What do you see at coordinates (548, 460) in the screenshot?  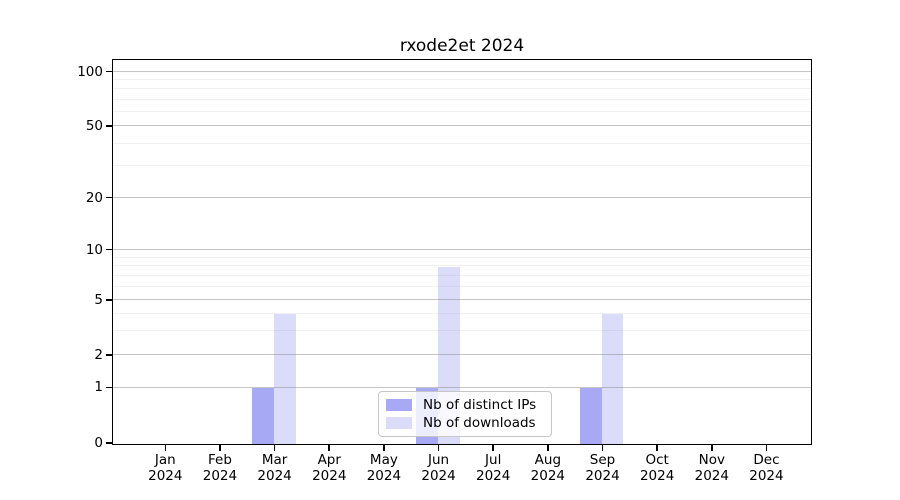 I see `month-label: Aug` at bounding box center [548, 460].